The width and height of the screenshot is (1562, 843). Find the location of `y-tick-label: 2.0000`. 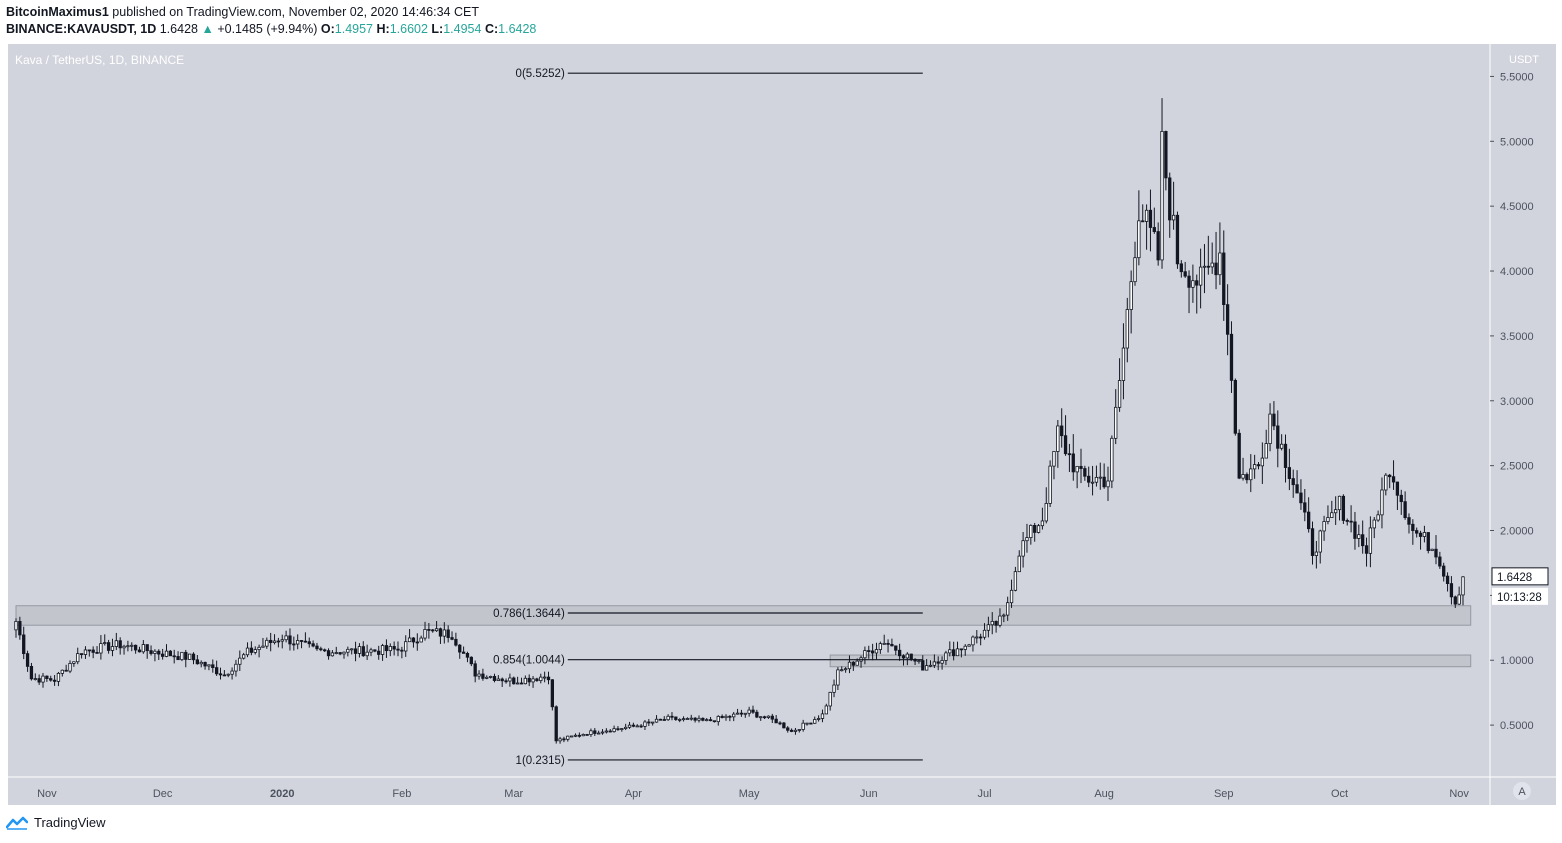

y-tick-label: 2.0000 is located at coordinates (1517, 532).